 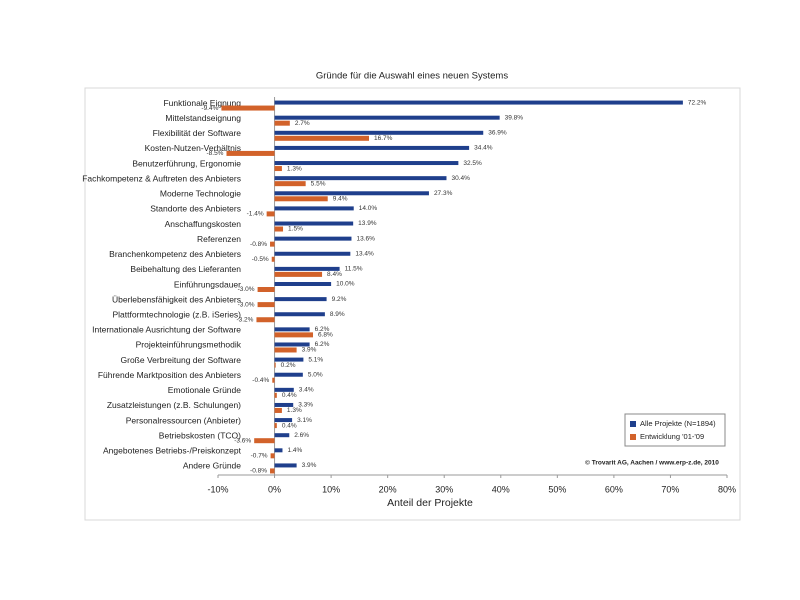 What do you see at coordinates (331, 489) in the screenshot?
I see `x-tick-label: 10%` at bounding box center [331, 489].